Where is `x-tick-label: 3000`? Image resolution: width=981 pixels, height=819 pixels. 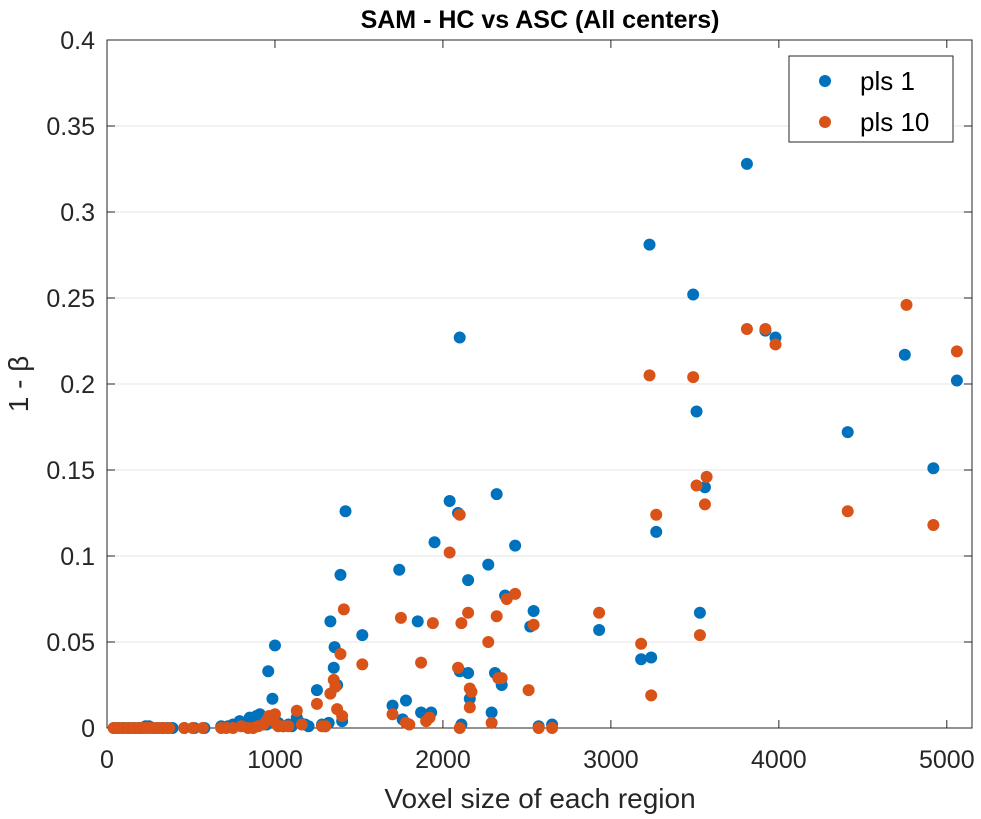
x-tick-label: 3000 is located at coordinates (611, 760).